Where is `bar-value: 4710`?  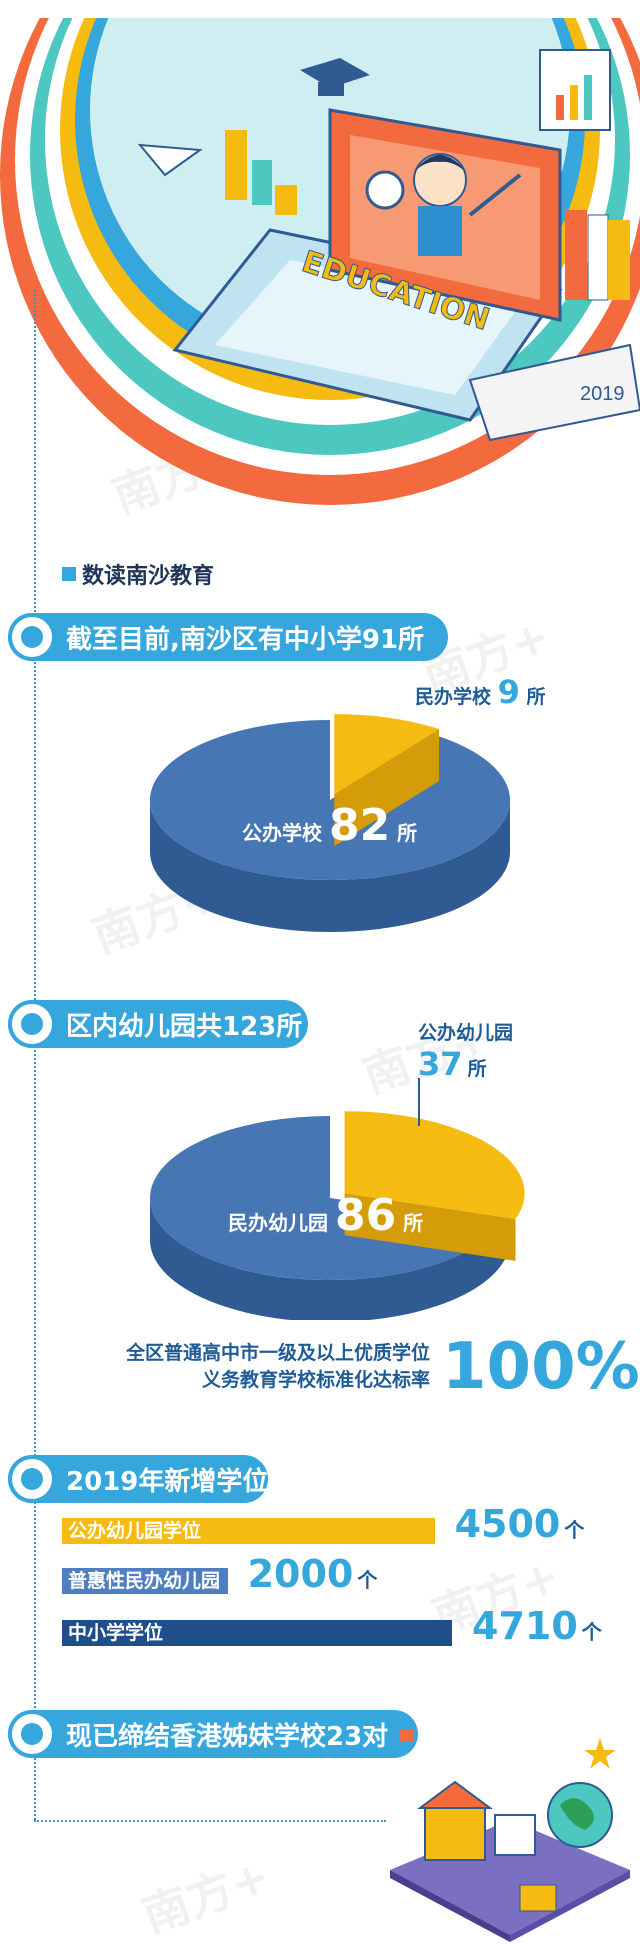
bar-value: 4710 is located at coordinates (525, 1626).